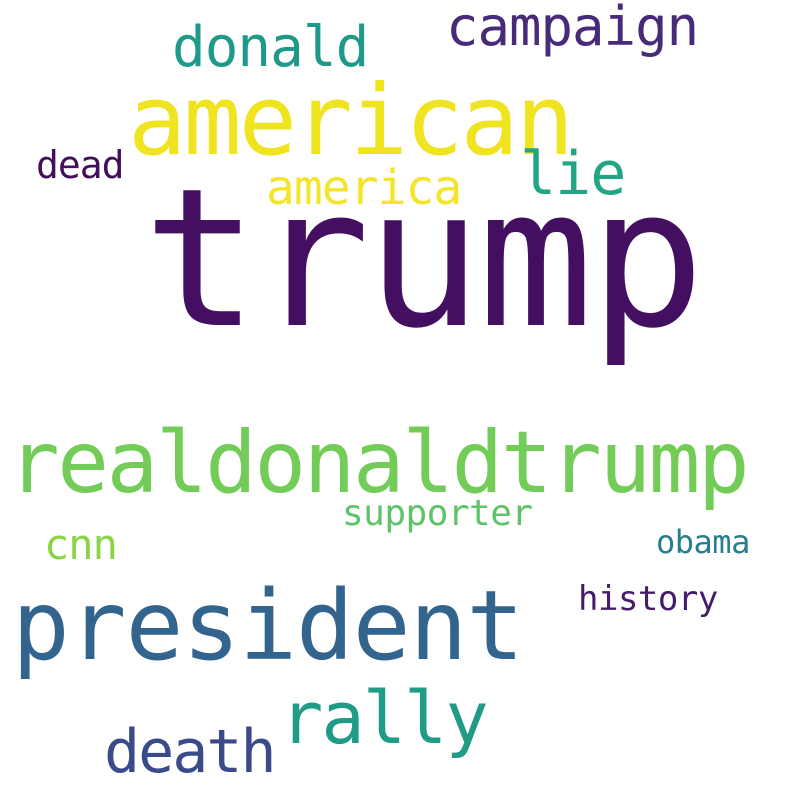  What do you see at coordinates (573, 174) in the screenshot?
I see `word-lie: lie` at bounding box center [573, 174].